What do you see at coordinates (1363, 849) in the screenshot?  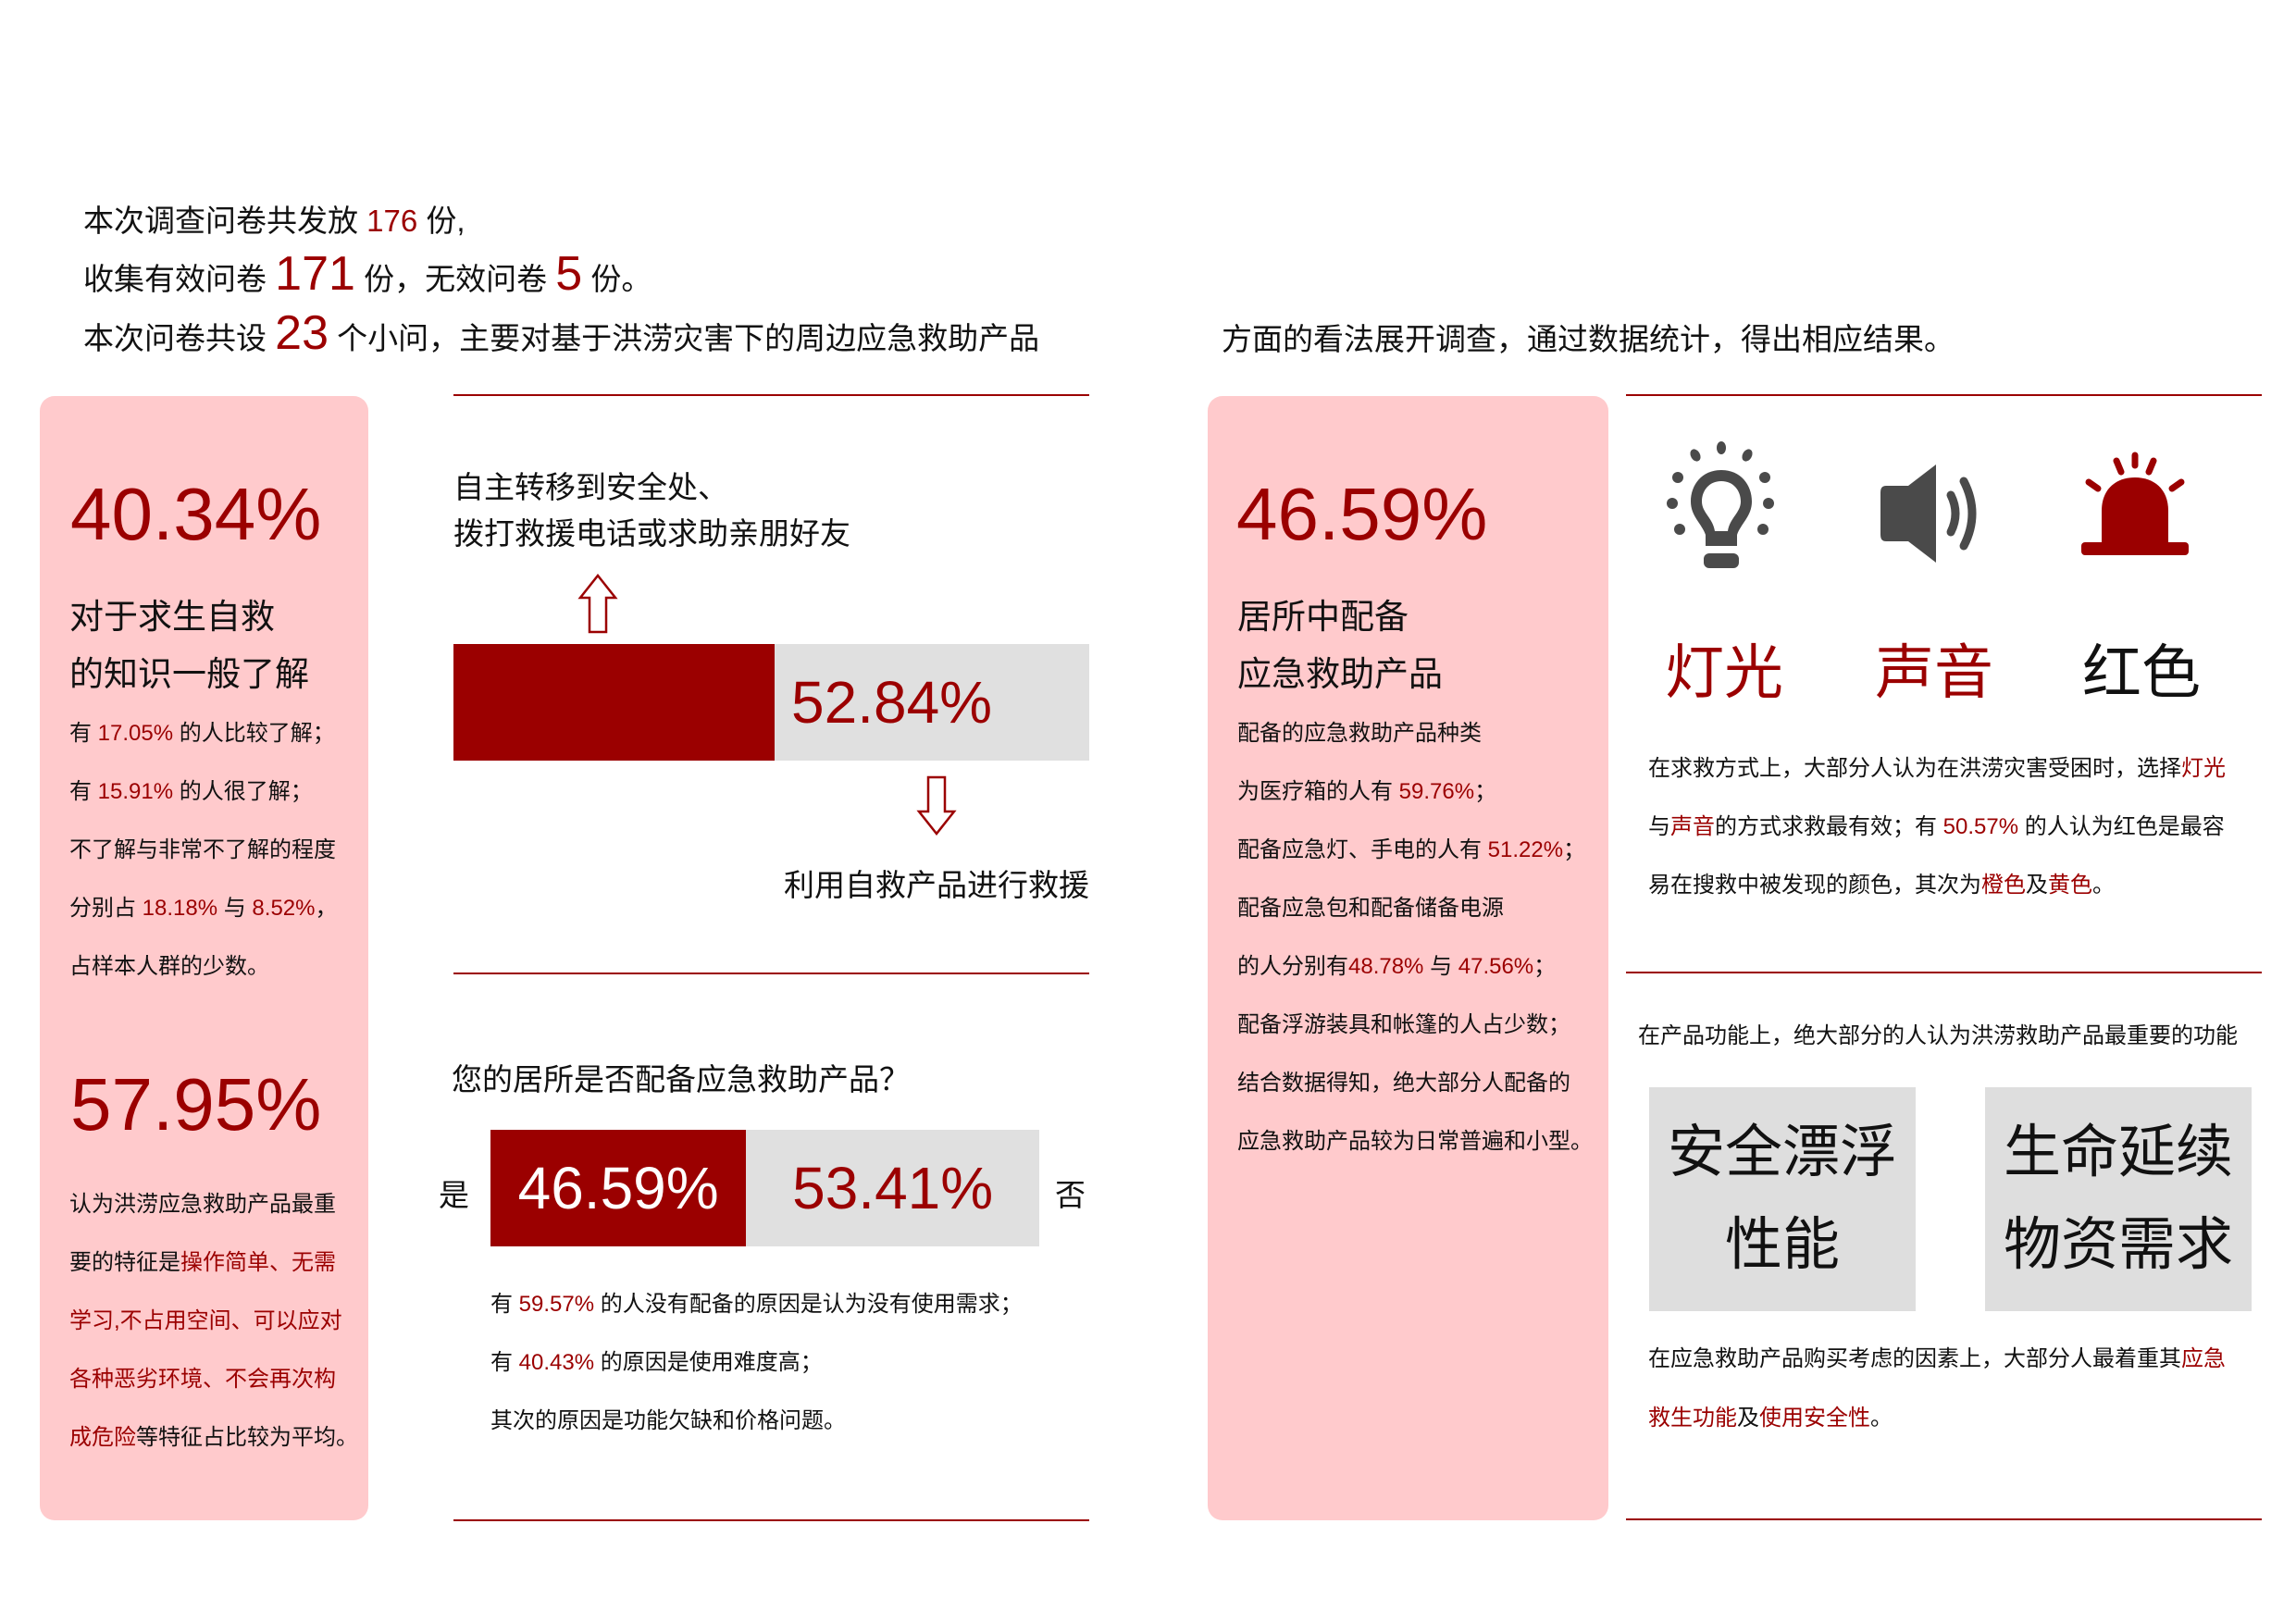 I see `text-segment: 配备应急灯、手电的人有` at bounding box center [1363, 849].